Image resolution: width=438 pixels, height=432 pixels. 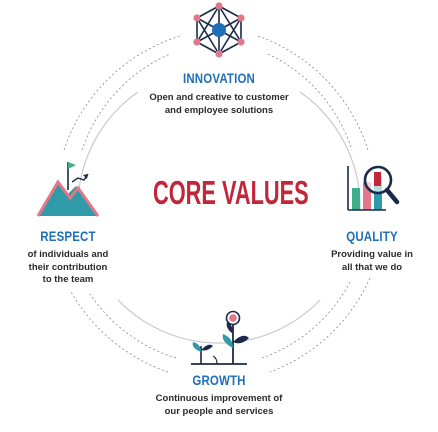 I want to click on mountain-flag-icon, so click(x=68, y=189).